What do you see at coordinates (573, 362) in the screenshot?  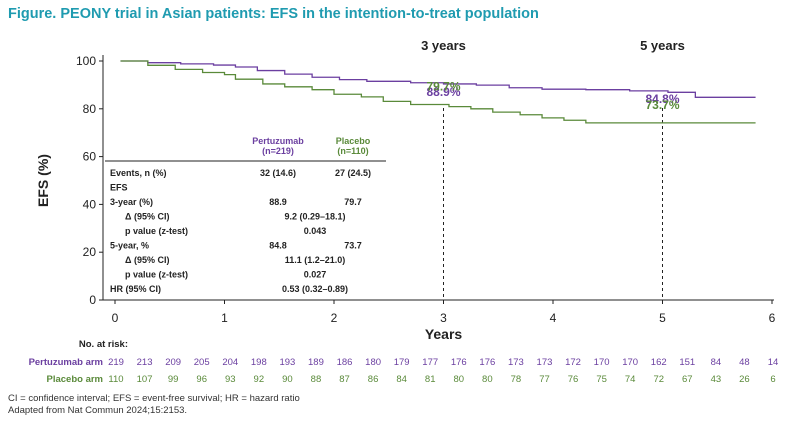 I see `at-risk-value: 172` at bounding box center [573, 362].